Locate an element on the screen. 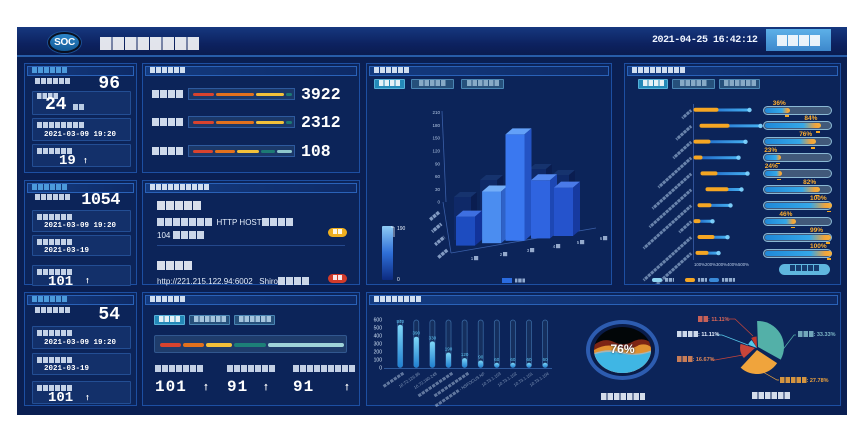  svg-text: 200 is located at coordinates (378, 353).